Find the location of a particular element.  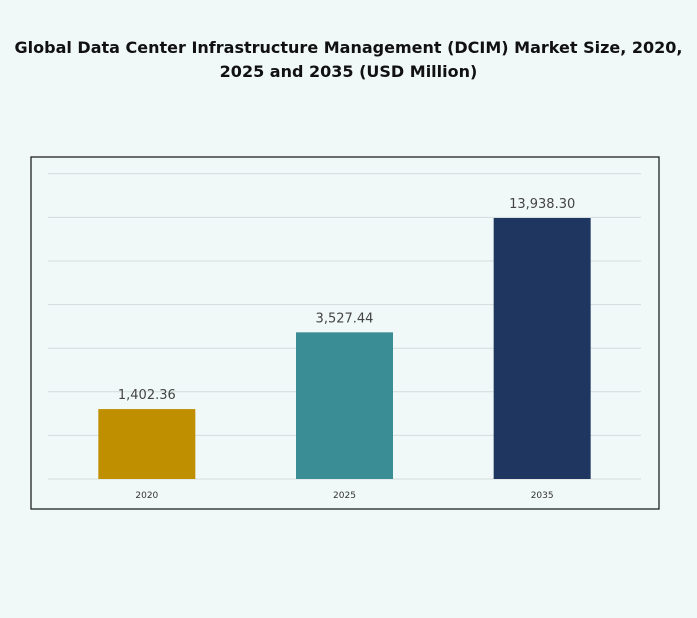

x-tick-label-2020: 2020 is located at coordinates (146, 496).